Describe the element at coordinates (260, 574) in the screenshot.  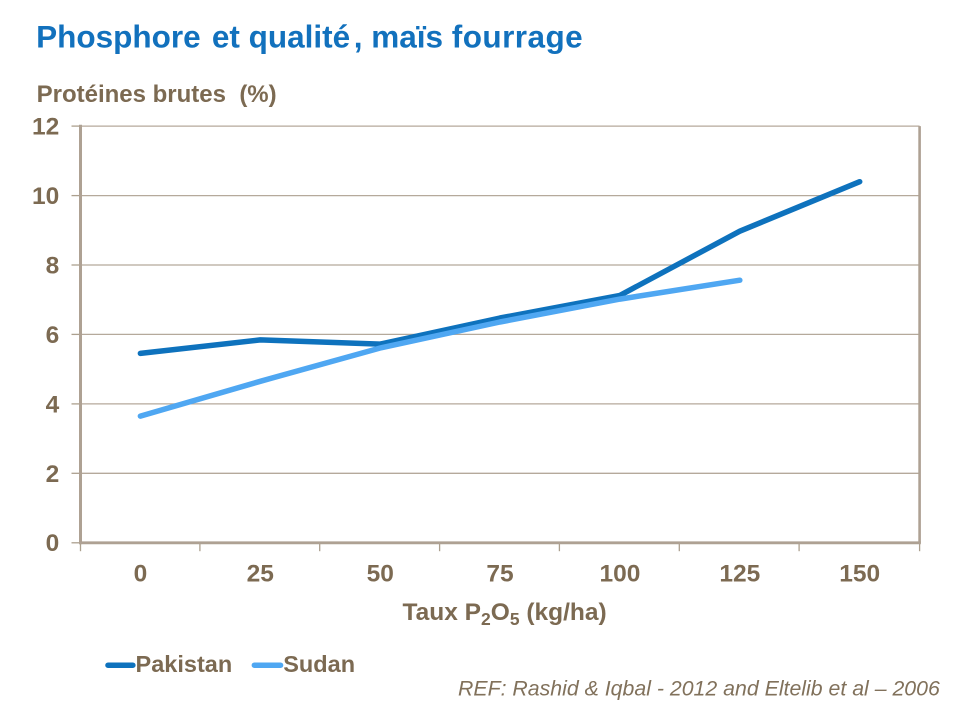
I see `svg-text: 25` at that location.